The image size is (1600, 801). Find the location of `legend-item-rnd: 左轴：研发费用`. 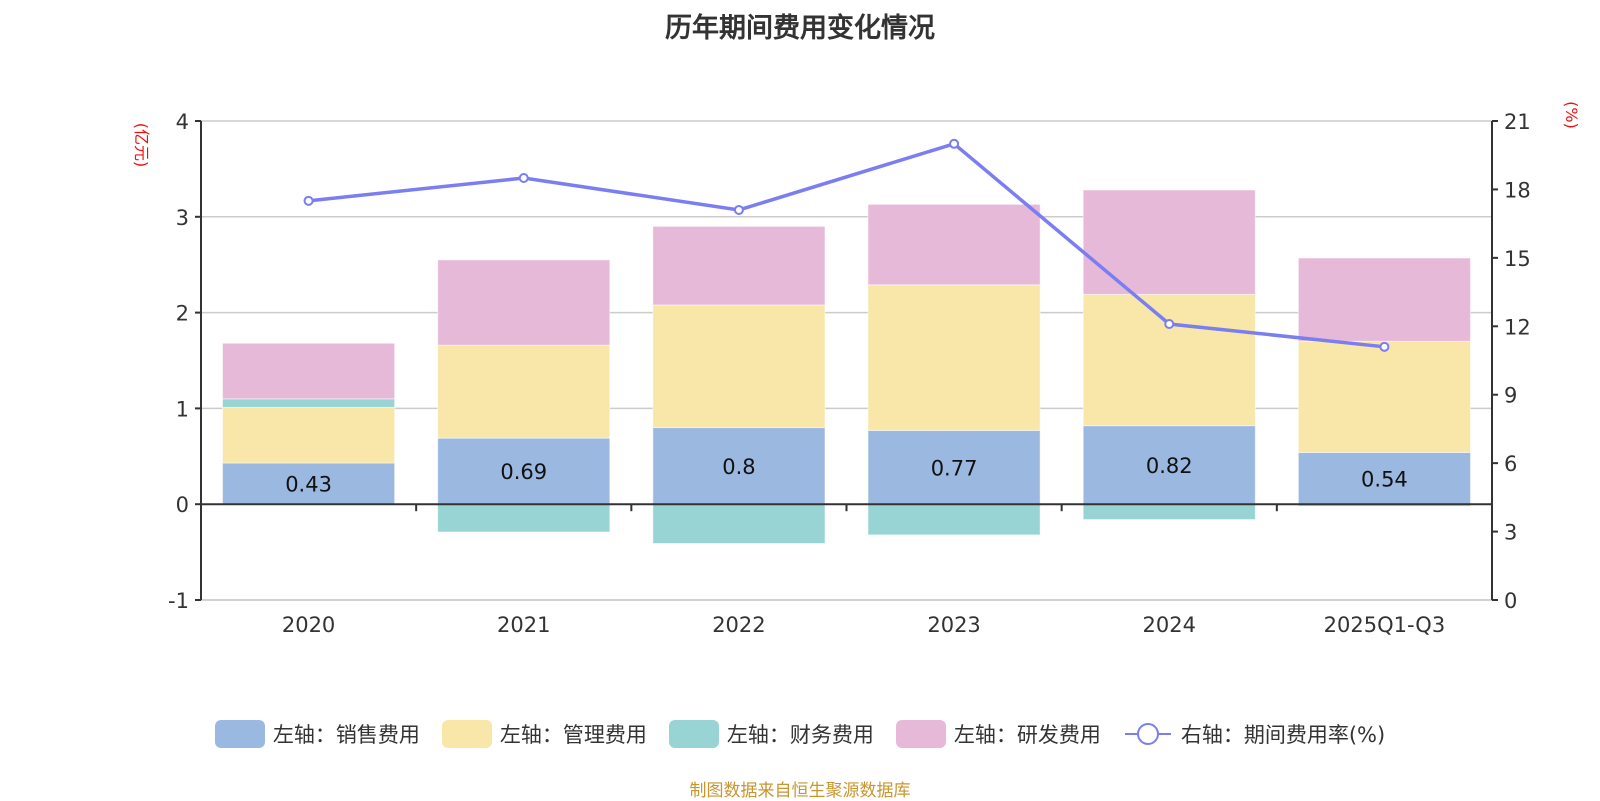

legend-item-rnd: 左轴：研发费用 is located at coordinates (998, 734).